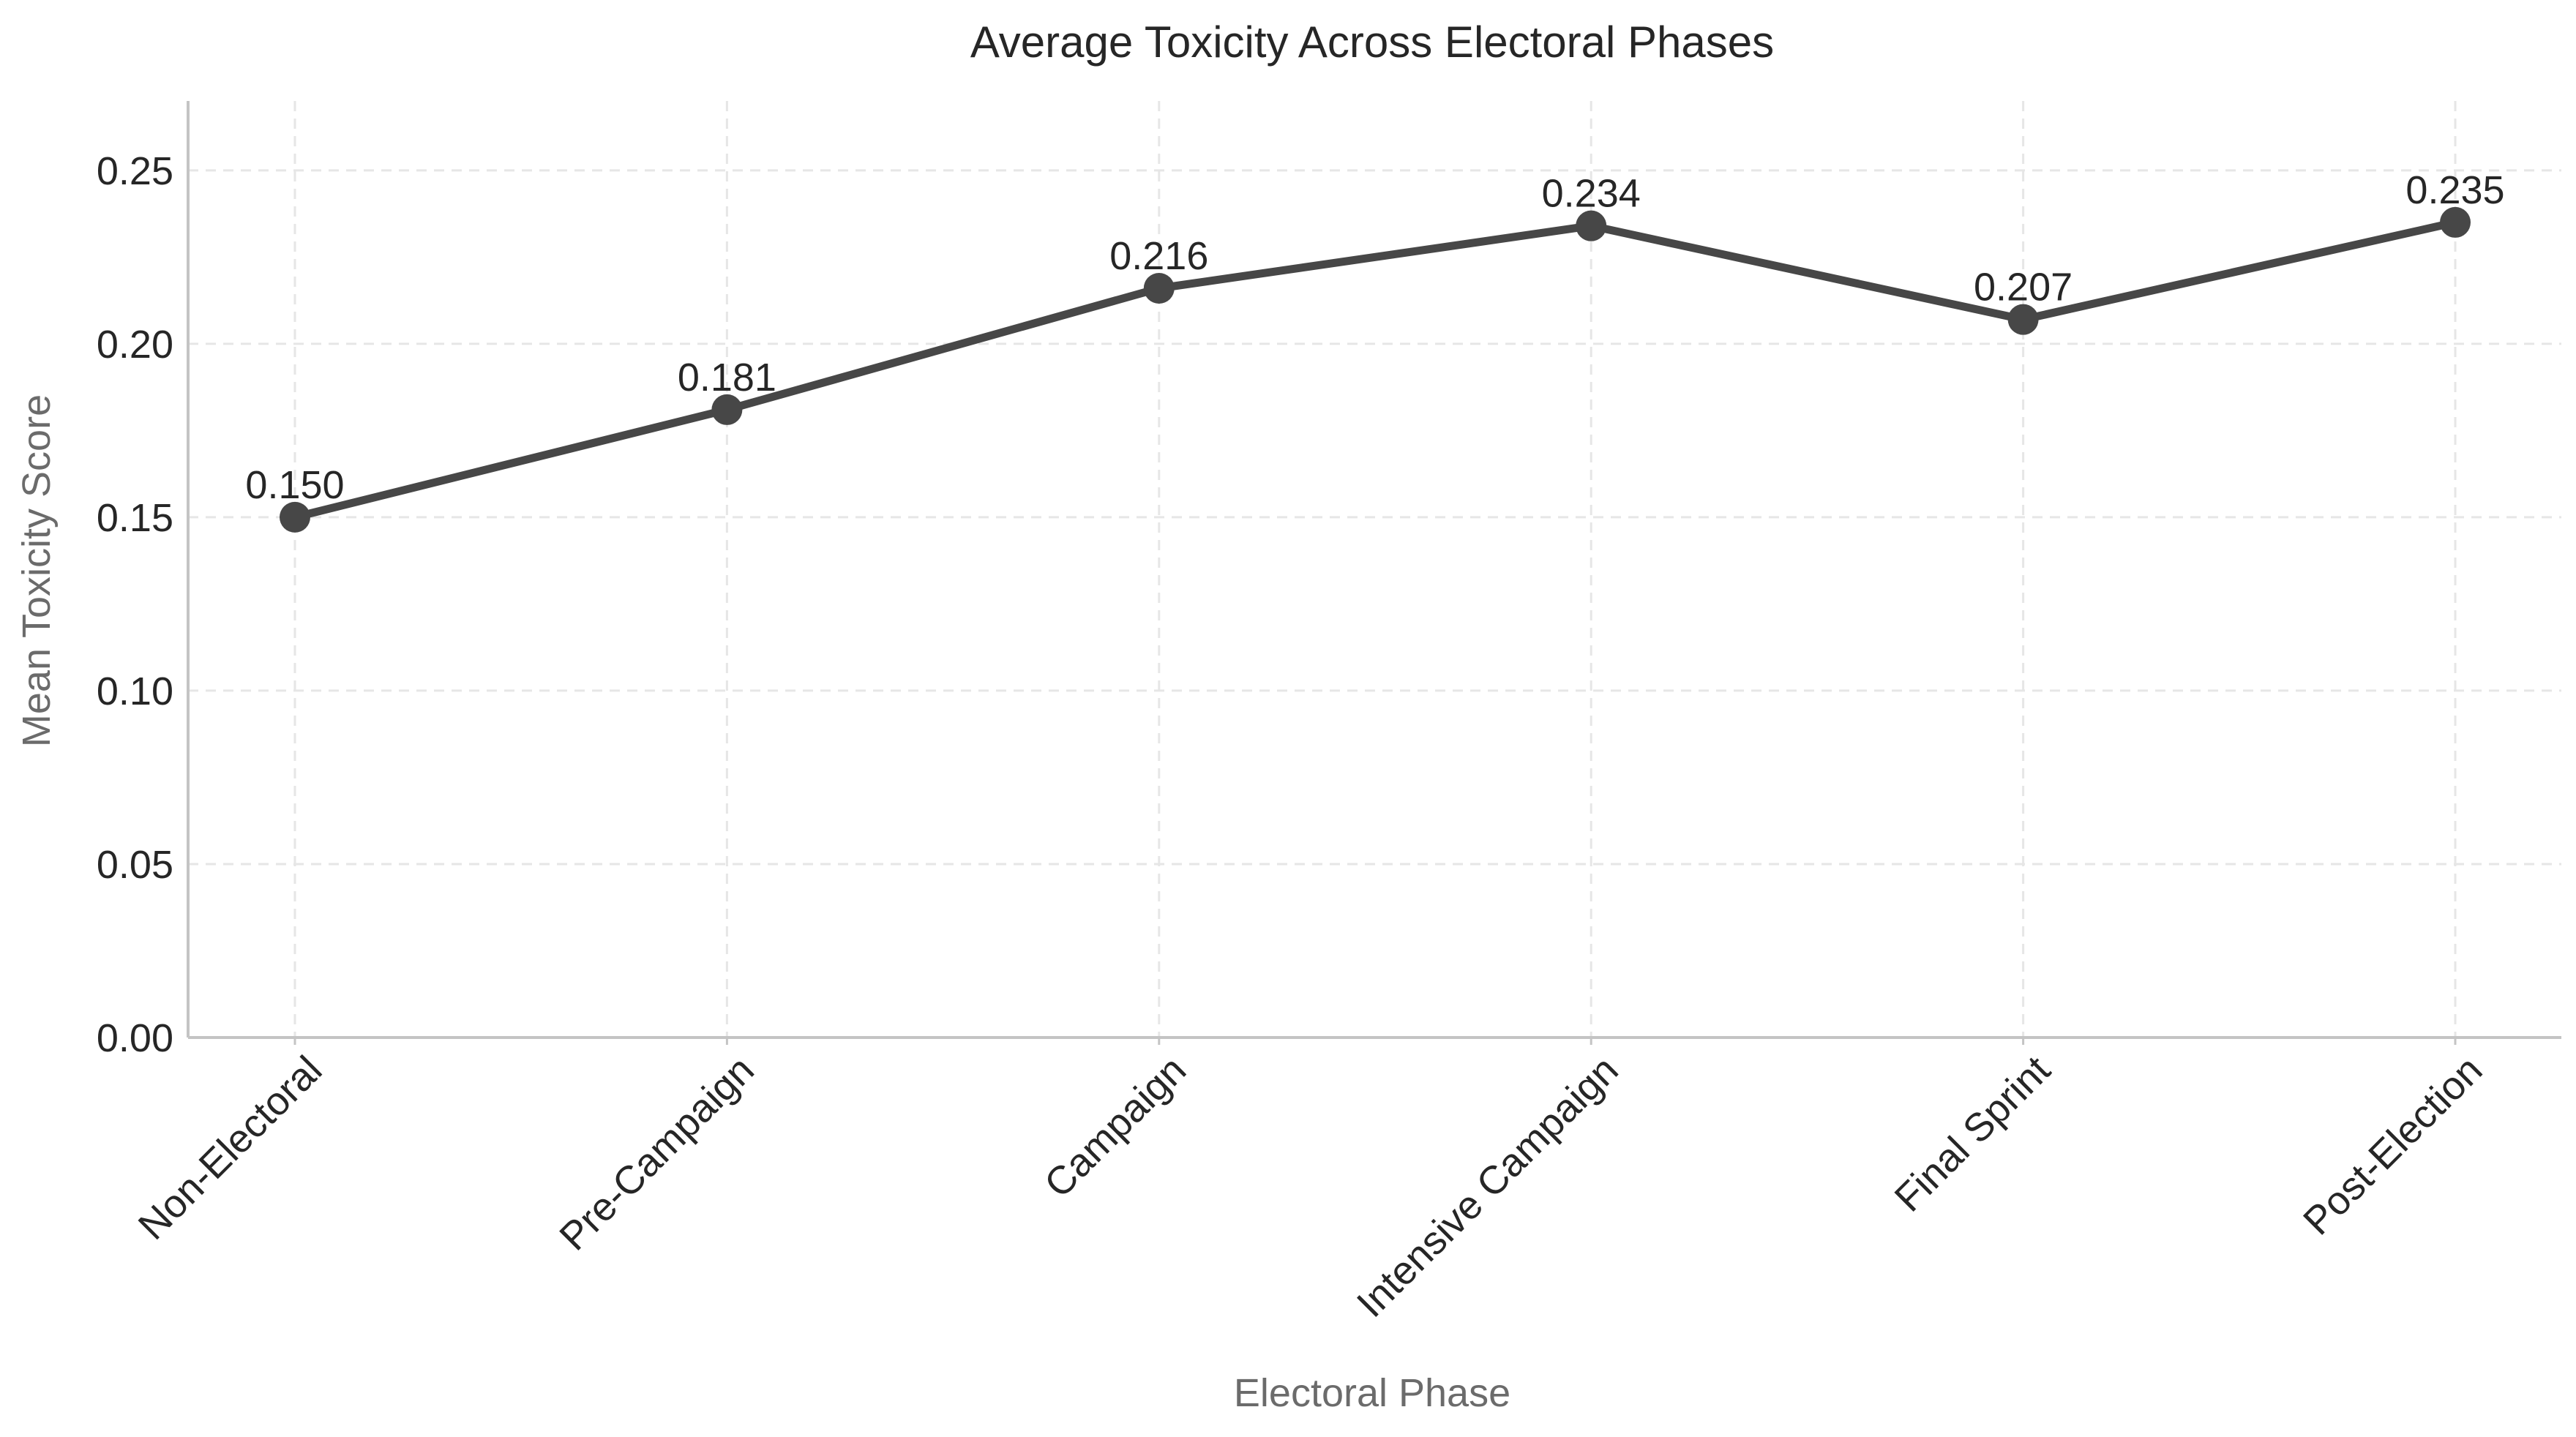 This screenshot has height=1437, width=2576. What do you see at coordinates (1115, 1127) in the screenshot?
I see `x-tick-label: Campaign` at bounding box center [1115, 1127].